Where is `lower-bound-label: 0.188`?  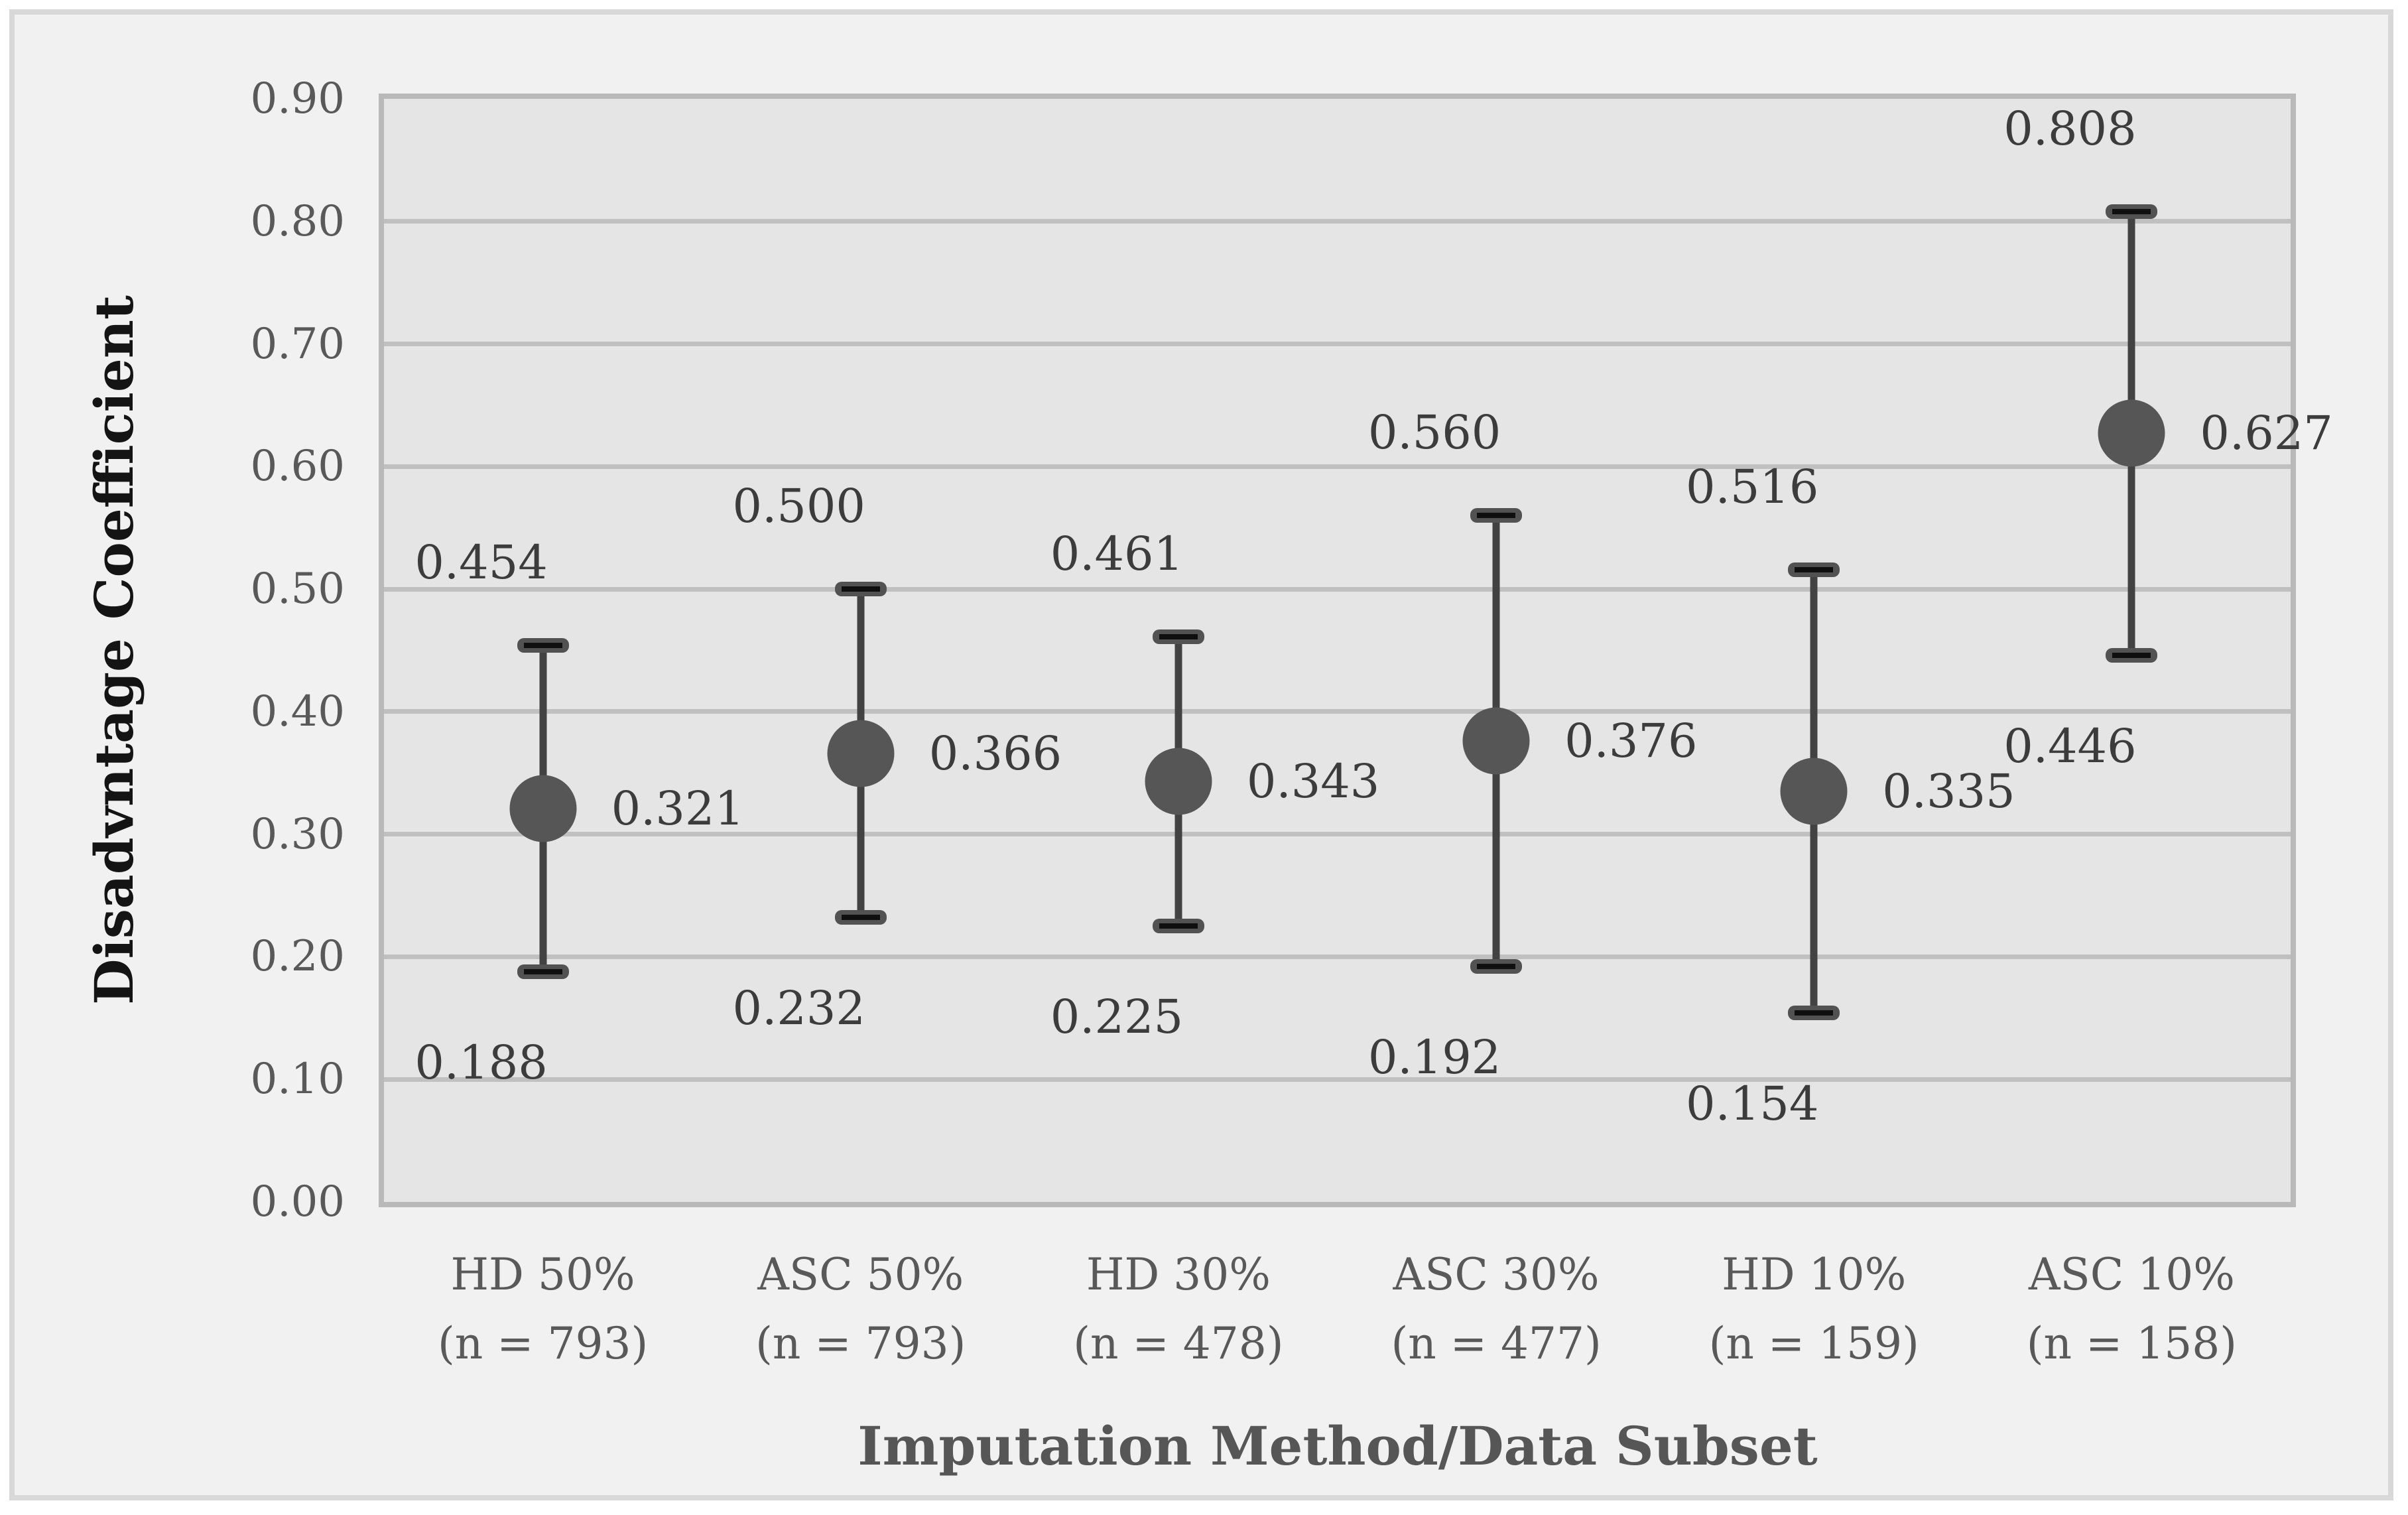 lower-bound-label: 0.188 is located at coordinates (481, 1062).